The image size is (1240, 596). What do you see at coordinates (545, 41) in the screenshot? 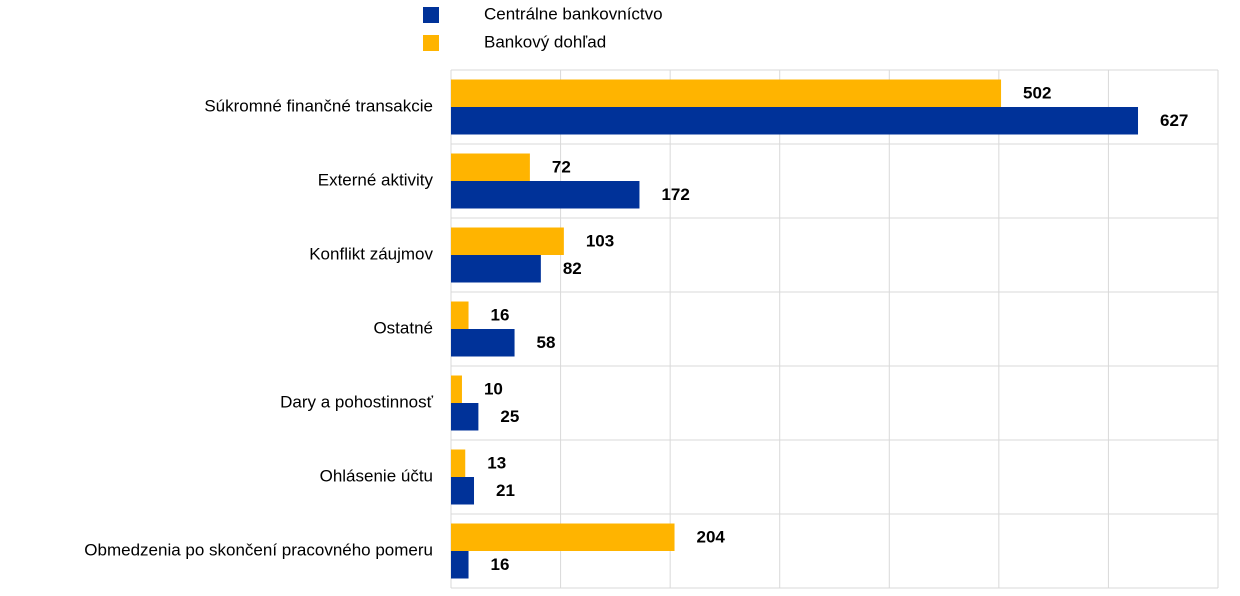
I see `legend-label: Bankový dohľad` at bounding box center [545, 41].